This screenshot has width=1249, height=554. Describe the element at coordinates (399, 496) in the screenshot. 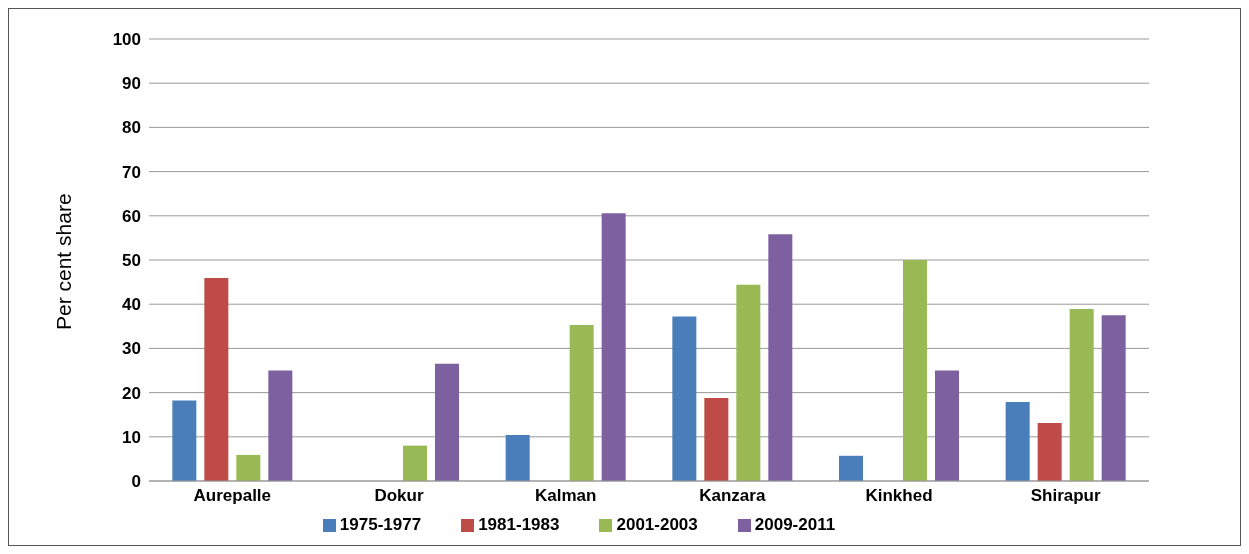

I see `x-tick-label: Dokur` at that location.